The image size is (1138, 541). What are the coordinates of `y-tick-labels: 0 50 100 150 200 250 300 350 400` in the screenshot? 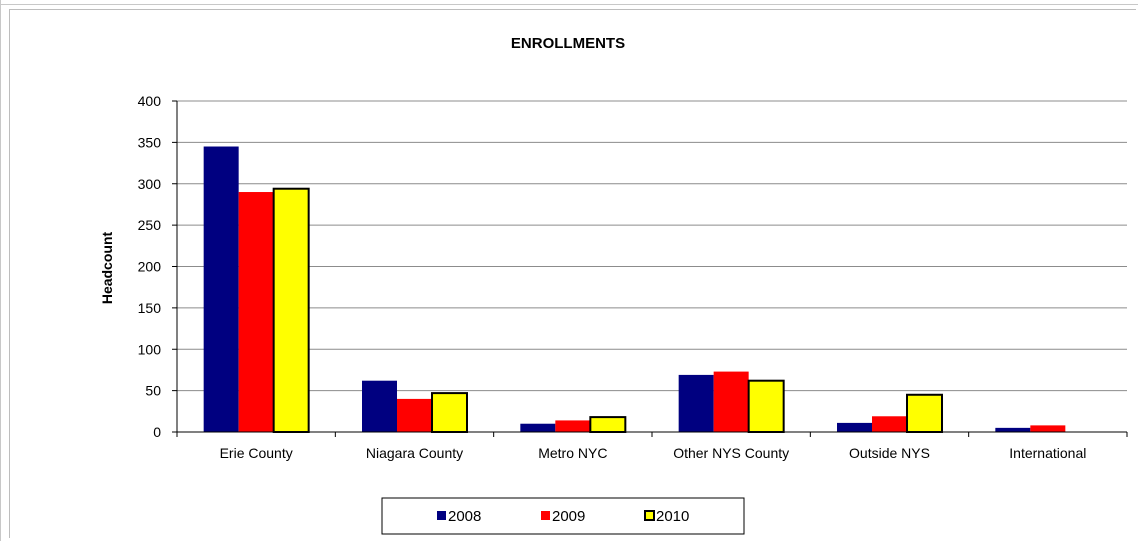 It's located at (150, 266).